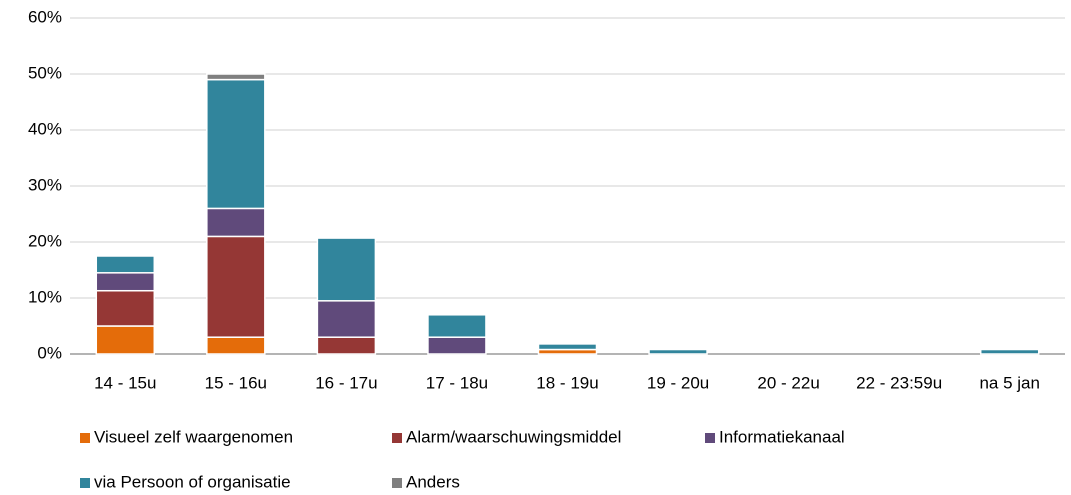 The width and height of the screenshot is (1071, 495). Describe the element at coordinates (567, 382) in the screenshot. I see `x-tick-label: 18 - 19u` at that location.